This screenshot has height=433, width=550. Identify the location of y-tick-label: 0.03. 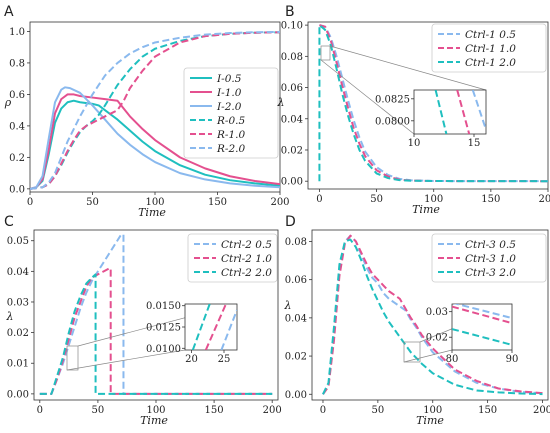
(18, 302).